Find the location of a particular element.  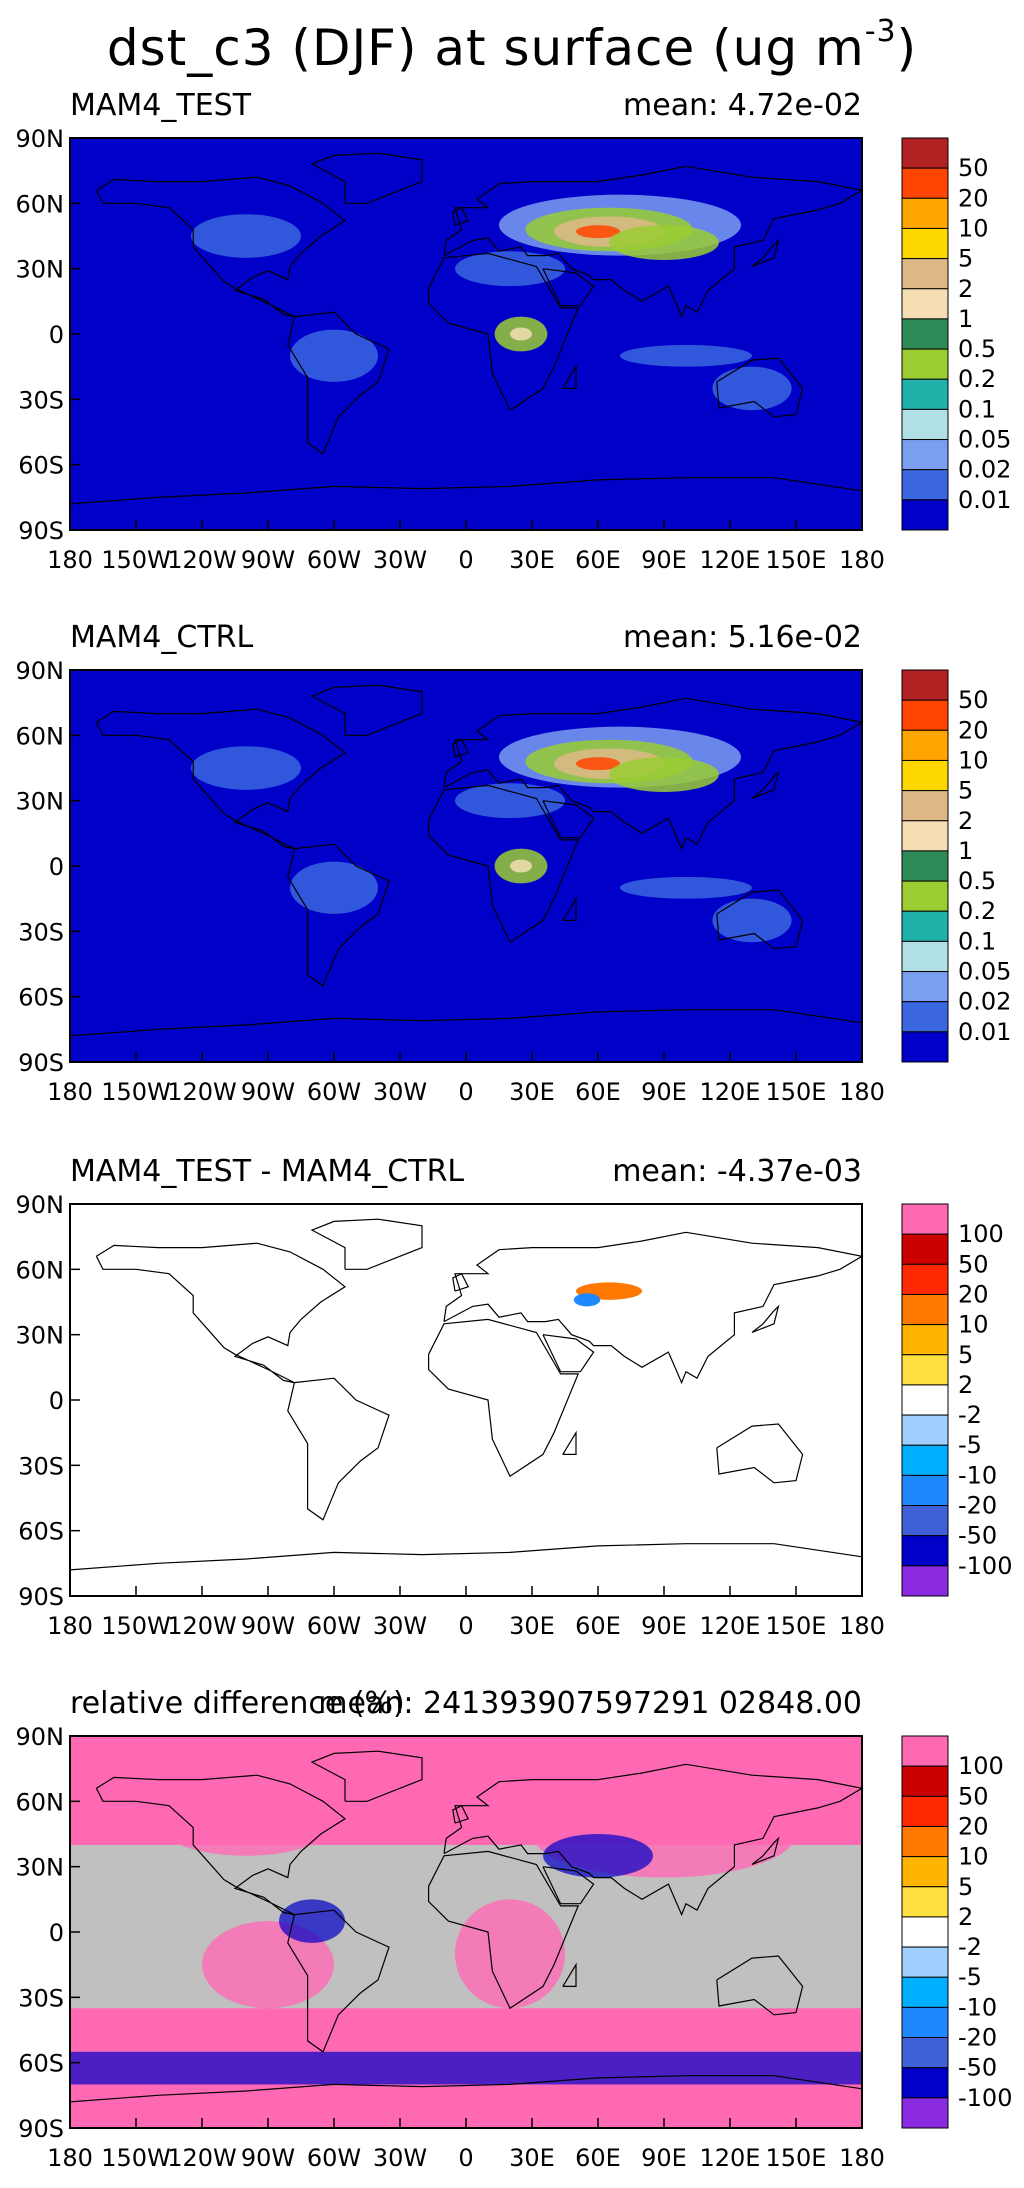

colorbar-label: 0.01 is located at coordinates (984, 500).